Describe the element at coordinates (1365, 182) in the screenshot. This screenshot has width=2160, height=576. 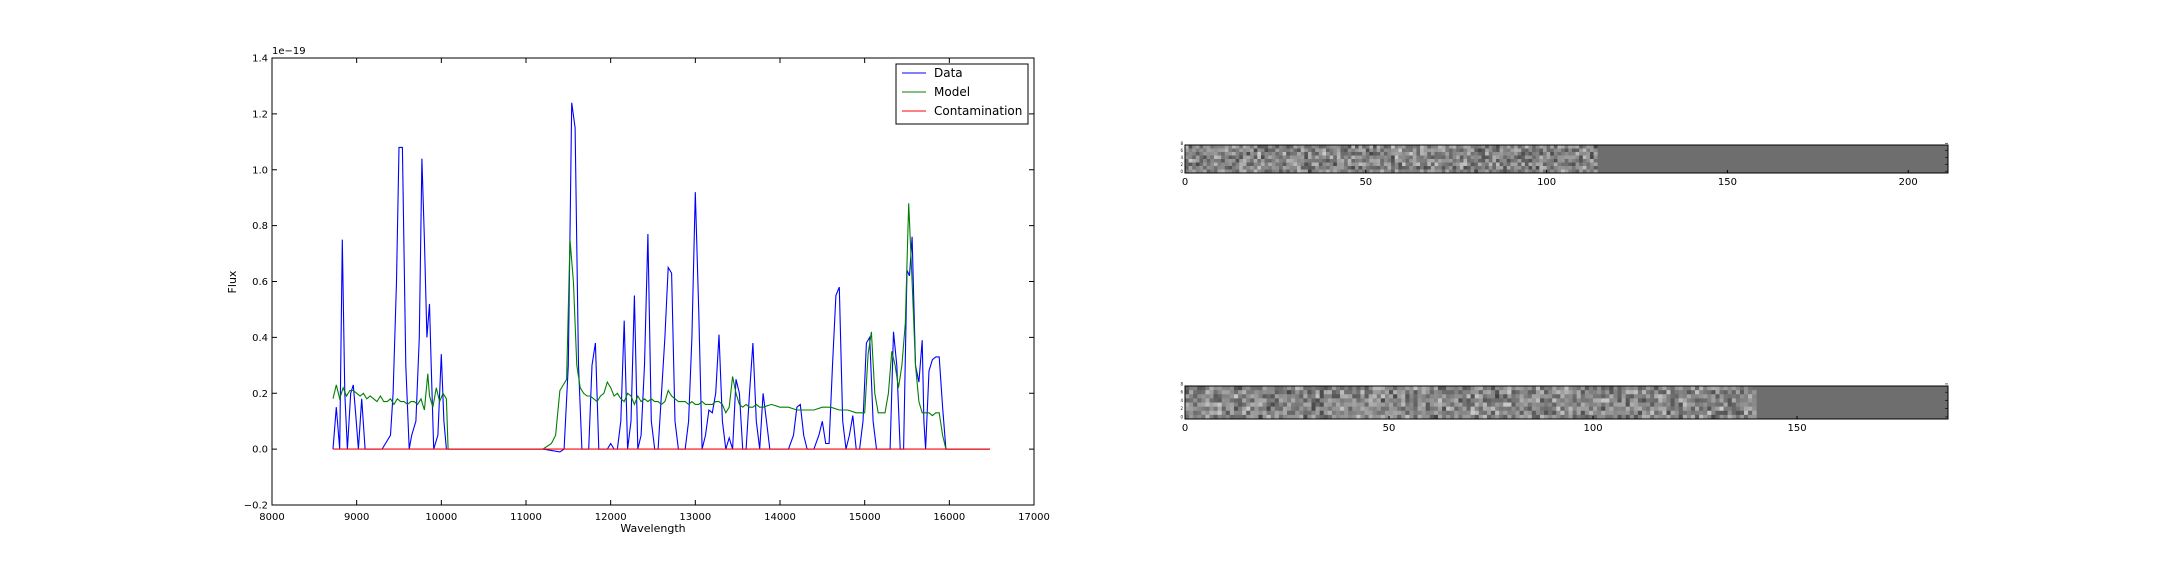
I see `image-x-tick-label: 50` at that location.